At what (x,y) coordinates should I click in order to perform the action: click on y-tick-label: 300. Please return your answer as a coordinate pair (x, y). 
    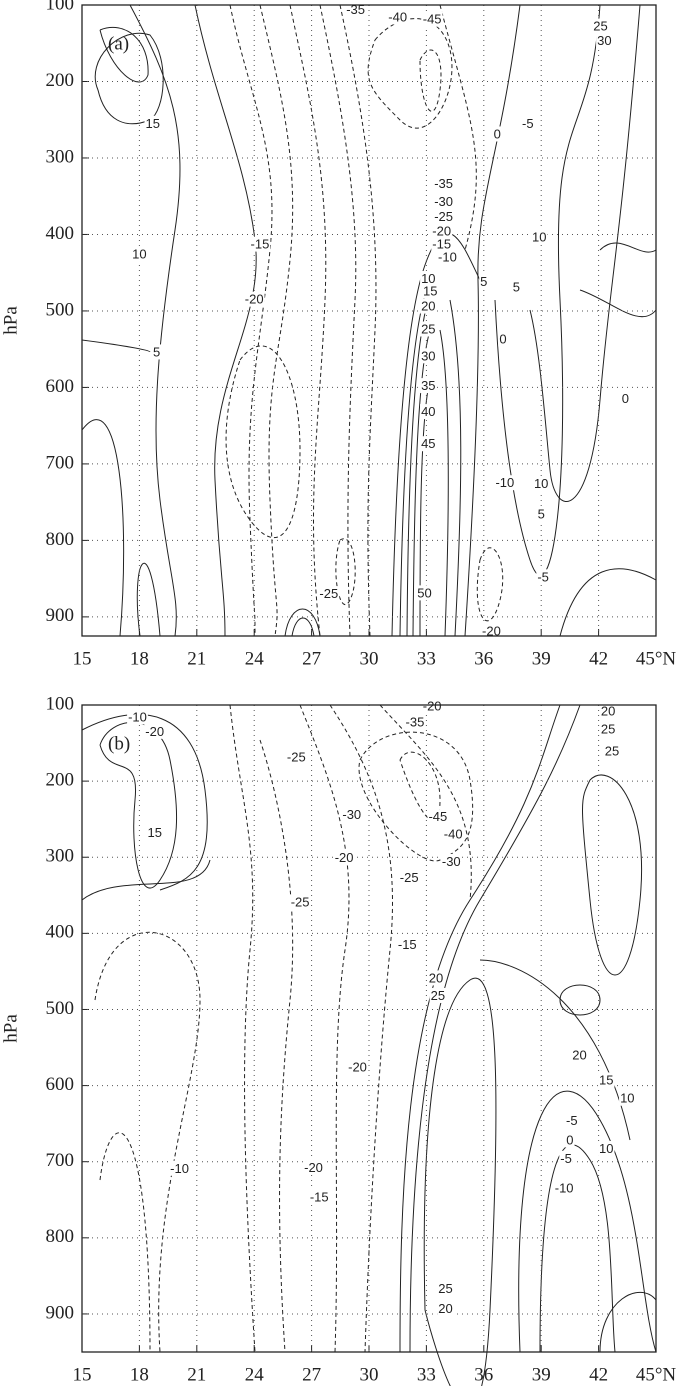
    Looking at the image, I should click on (60, 856).